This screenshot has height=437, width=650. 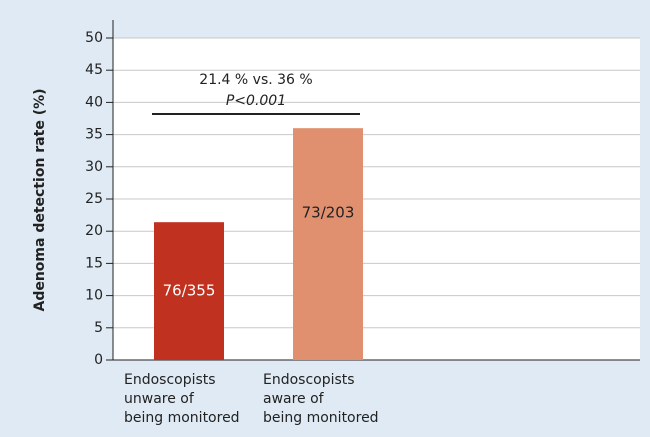 What do you see at coordinates (94, 263) in the screenshot?
I see `y-tick-label: 15` at bounding box center [94, 263].